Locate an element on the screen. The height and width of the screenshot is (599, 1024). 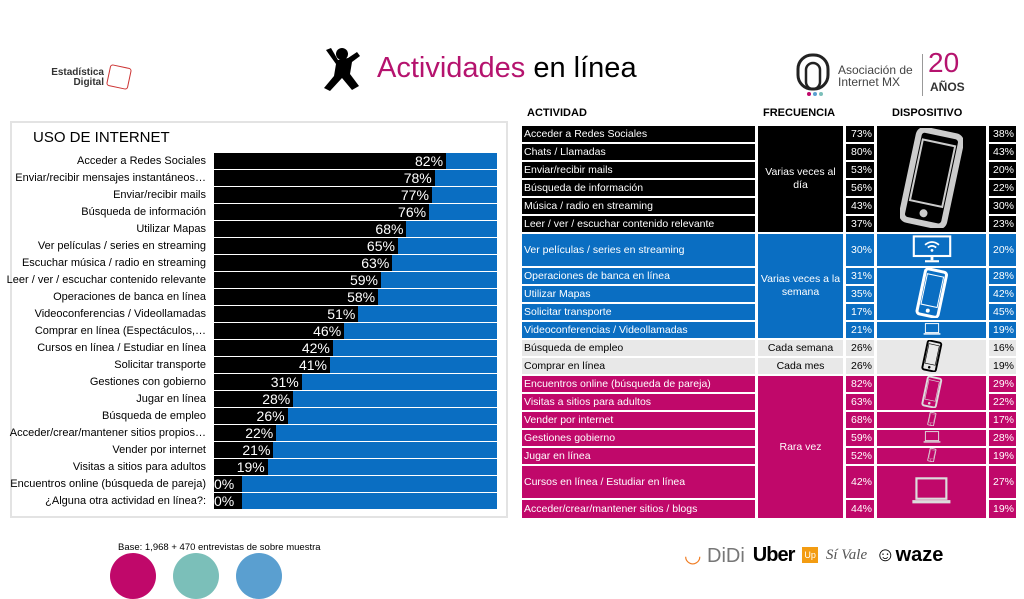
value-label: 59% is located at coordinates (363, 280).